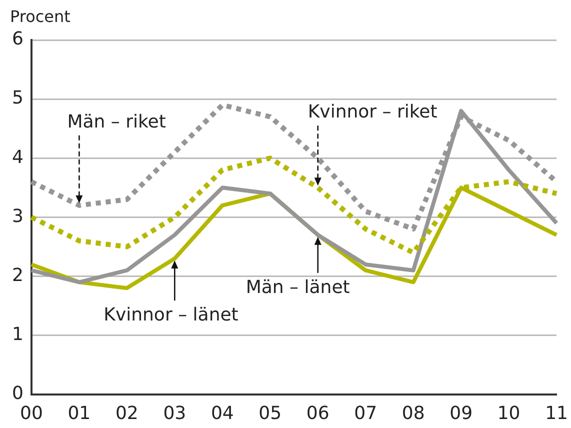 The image size is (571, 428). I want to click on x-tick-label: 07, so click(366, 413).